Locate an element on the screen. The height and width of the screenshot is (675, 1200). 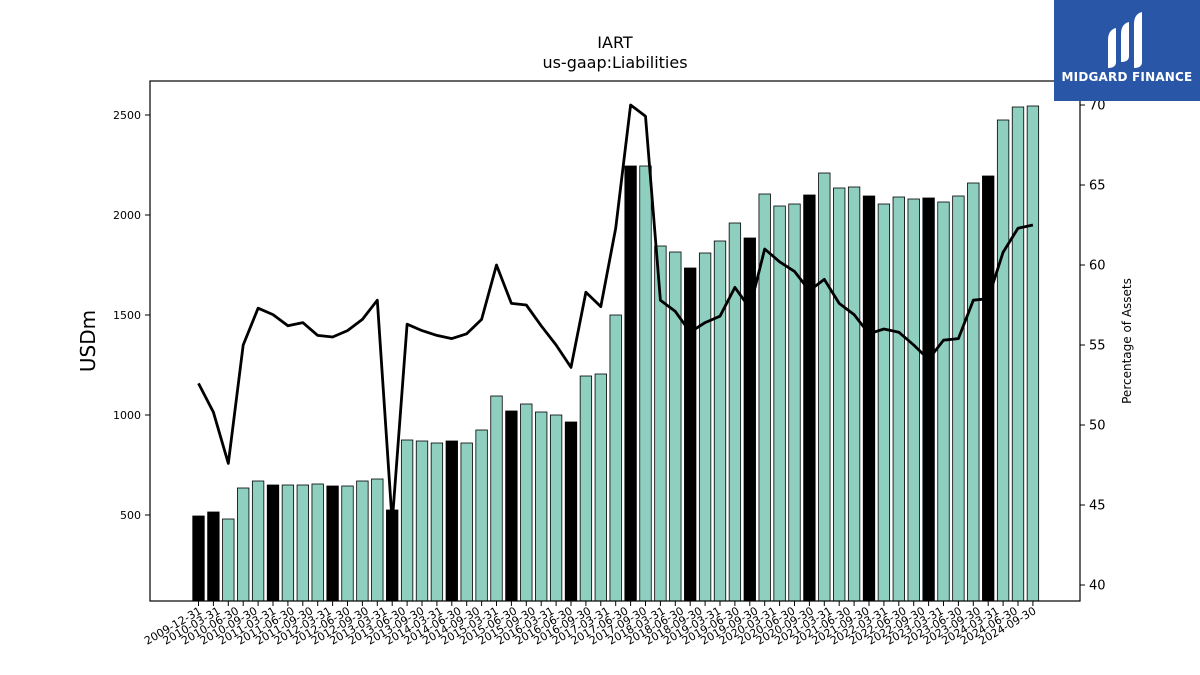
left-tick-label-500: 500 is located at coordinates (130, 515).